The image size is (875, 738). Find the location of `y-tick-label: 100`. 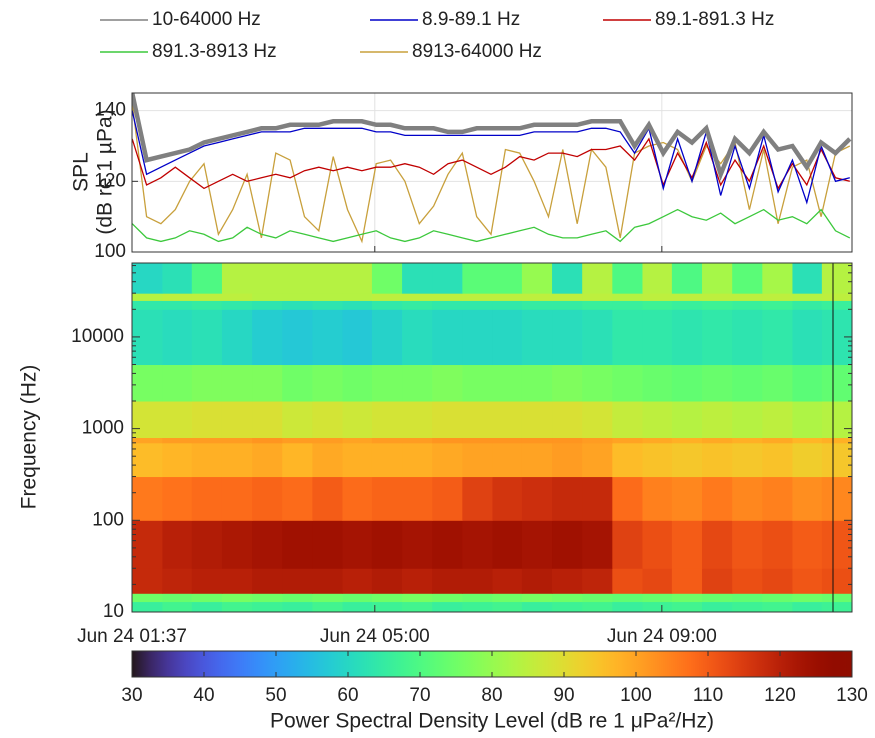

y-tick-label: 100 is located at coordinates (110, 251).